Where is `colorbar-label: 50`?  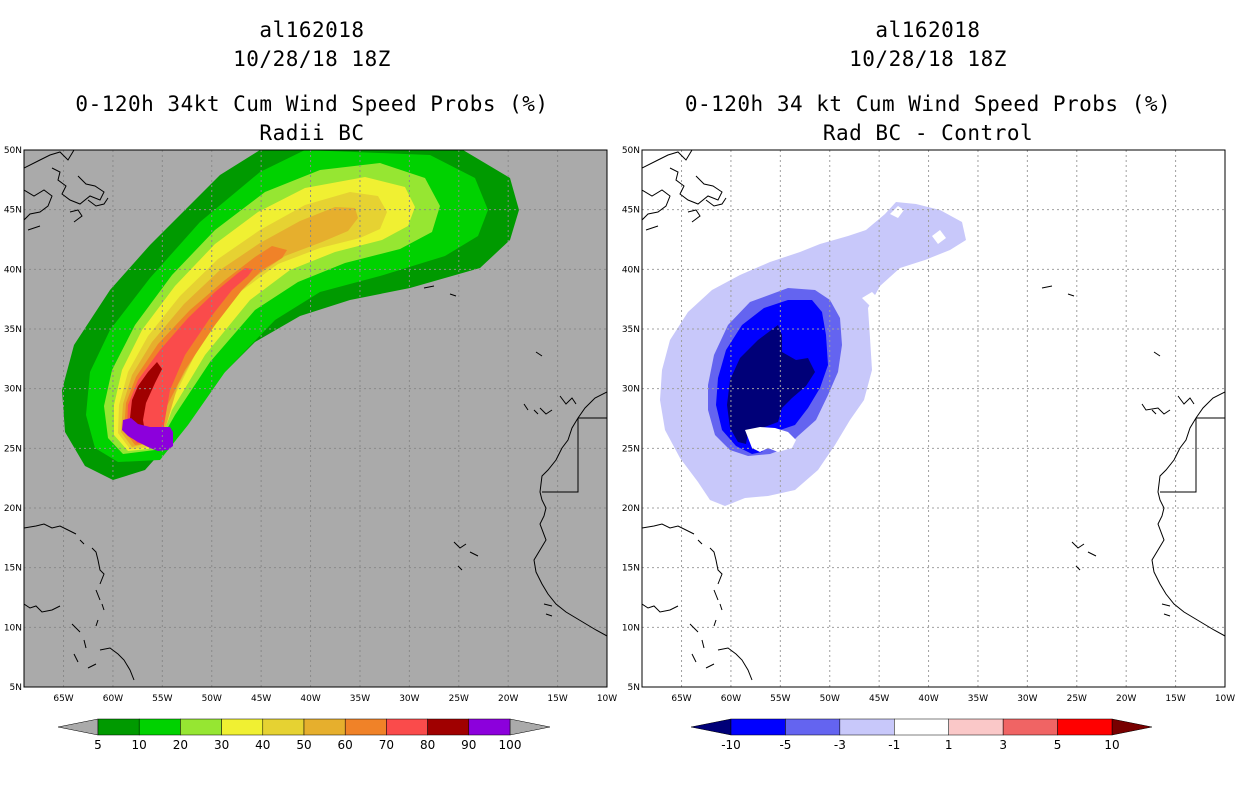 colorbar-label: 50 is located at coordinates (303, 745).